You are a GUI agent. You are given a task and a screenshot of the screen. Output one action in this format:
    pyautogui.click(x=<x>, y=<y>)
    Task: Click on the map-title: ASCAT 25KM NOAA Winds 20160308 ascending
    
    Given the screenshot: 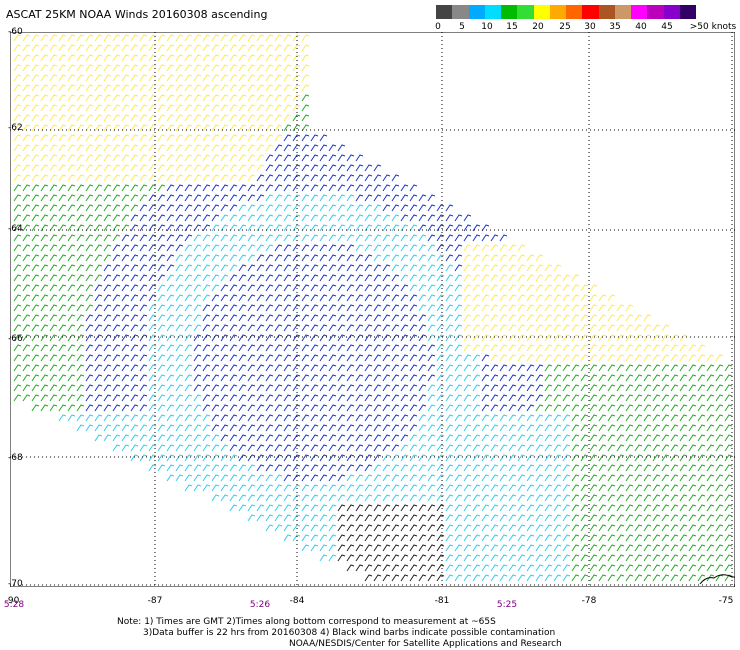 What is the action you would take?
    pyautogui.click(x=137, y=14)
    